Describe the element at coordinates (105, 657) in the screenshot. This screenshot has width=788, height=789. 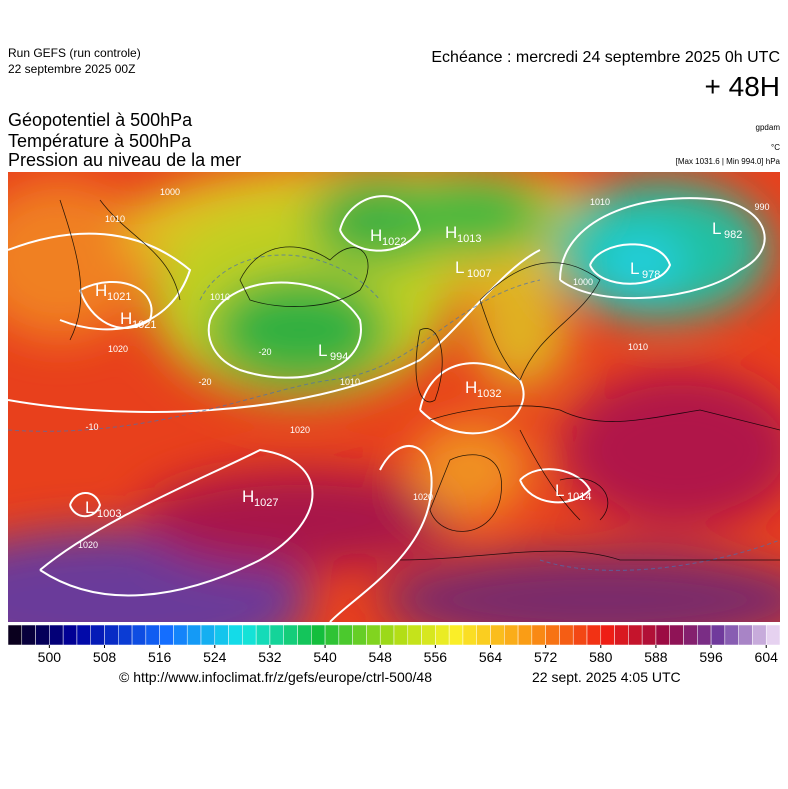
I see `colorbar-label: 508` at that location.